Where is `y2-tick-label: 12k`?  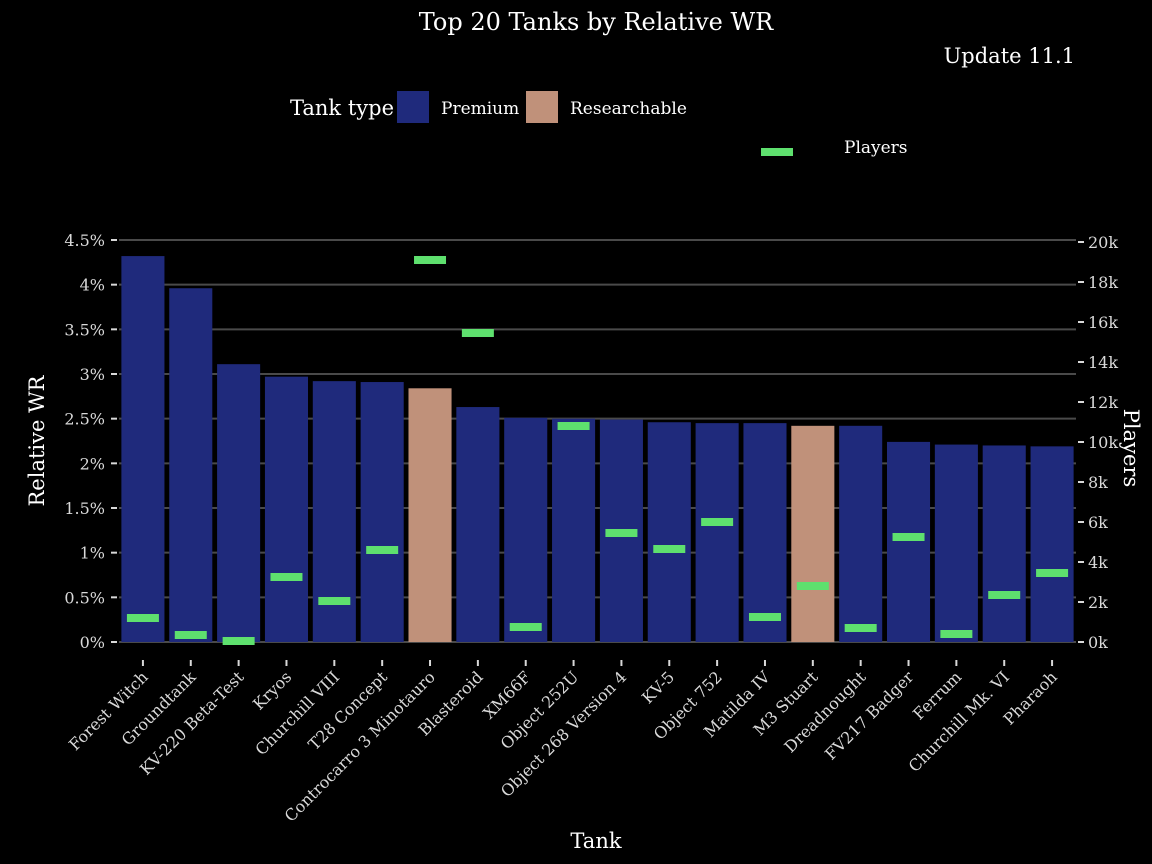
y2-tick-label: 12k is located at coordinates (1103, 402).